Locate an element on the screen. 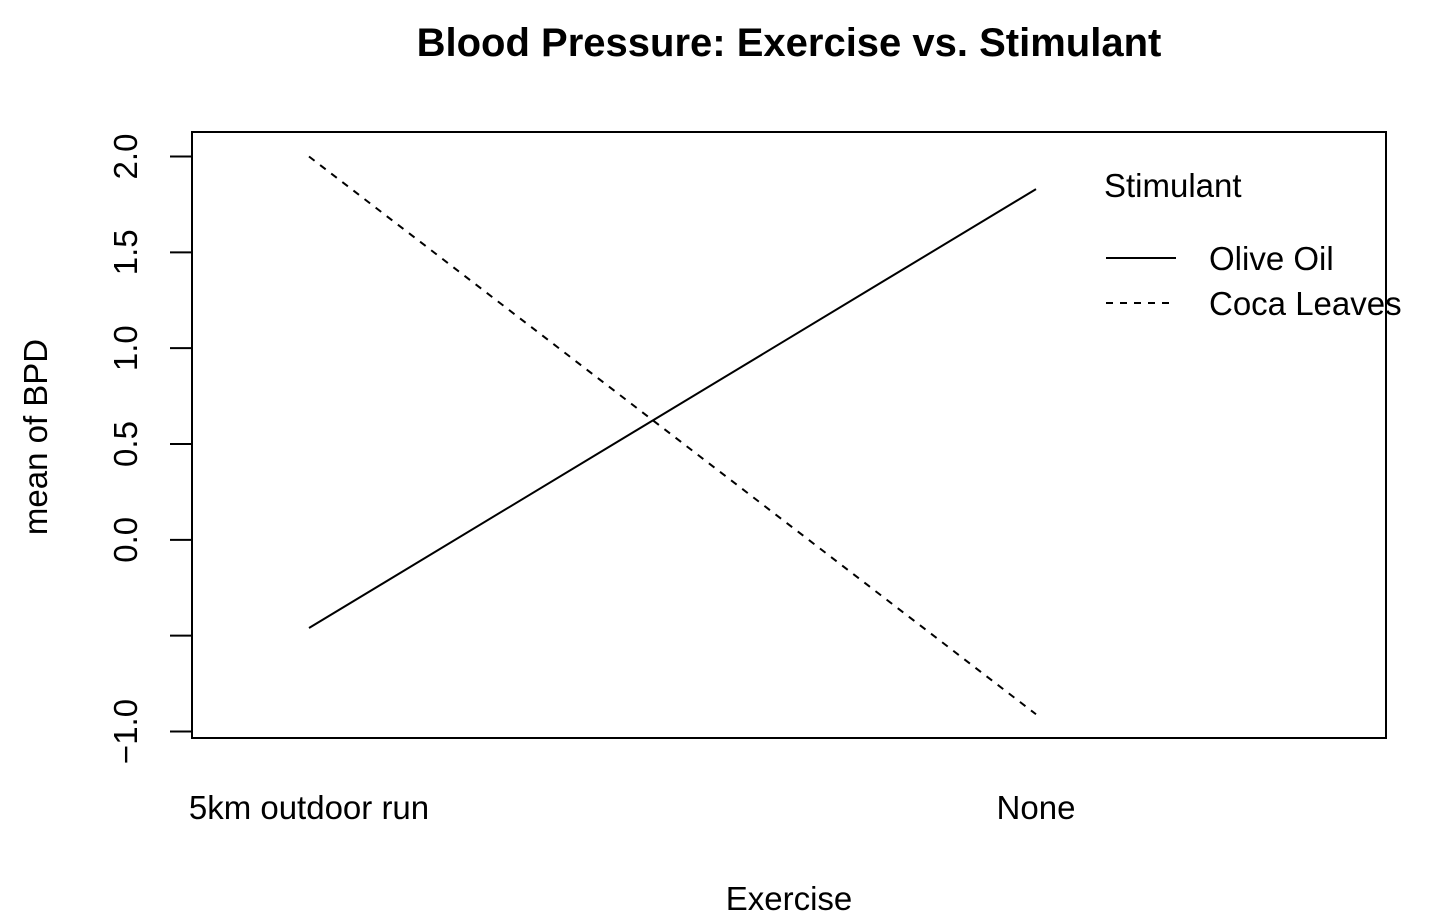 The width and height of the screenshot is (1448, 922). y-tick-label: −1.0 is located at coordinates (125, 731).